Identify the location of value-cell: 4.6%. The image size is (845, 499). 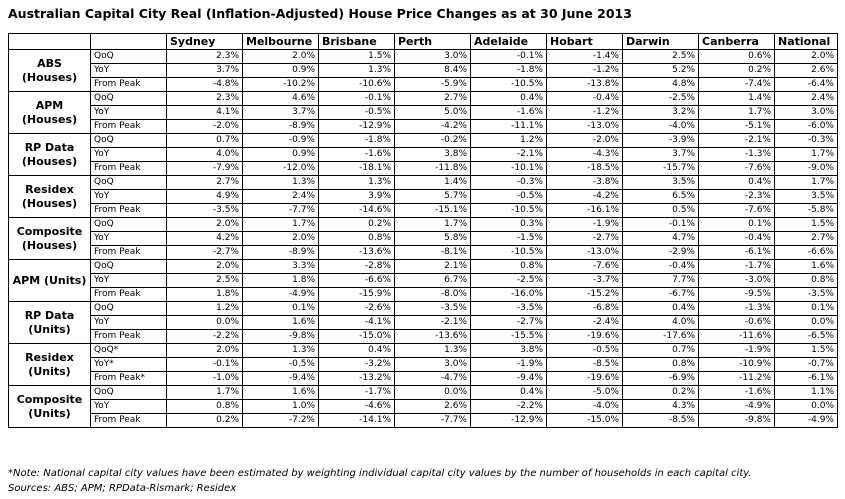
(280, 98).